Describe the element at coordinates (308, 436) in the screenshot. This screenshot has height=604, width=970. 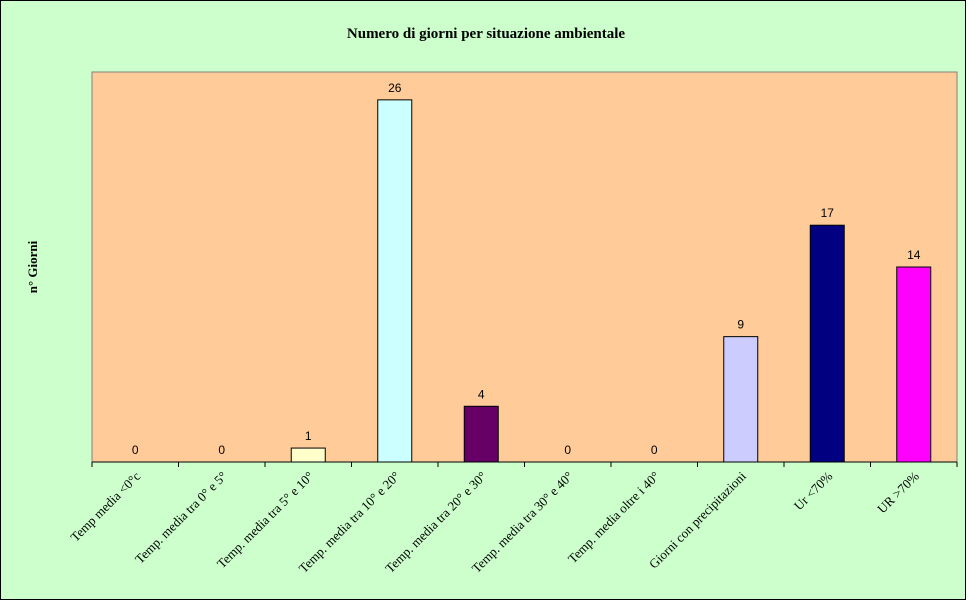
I see `data-label: 1` at that location.